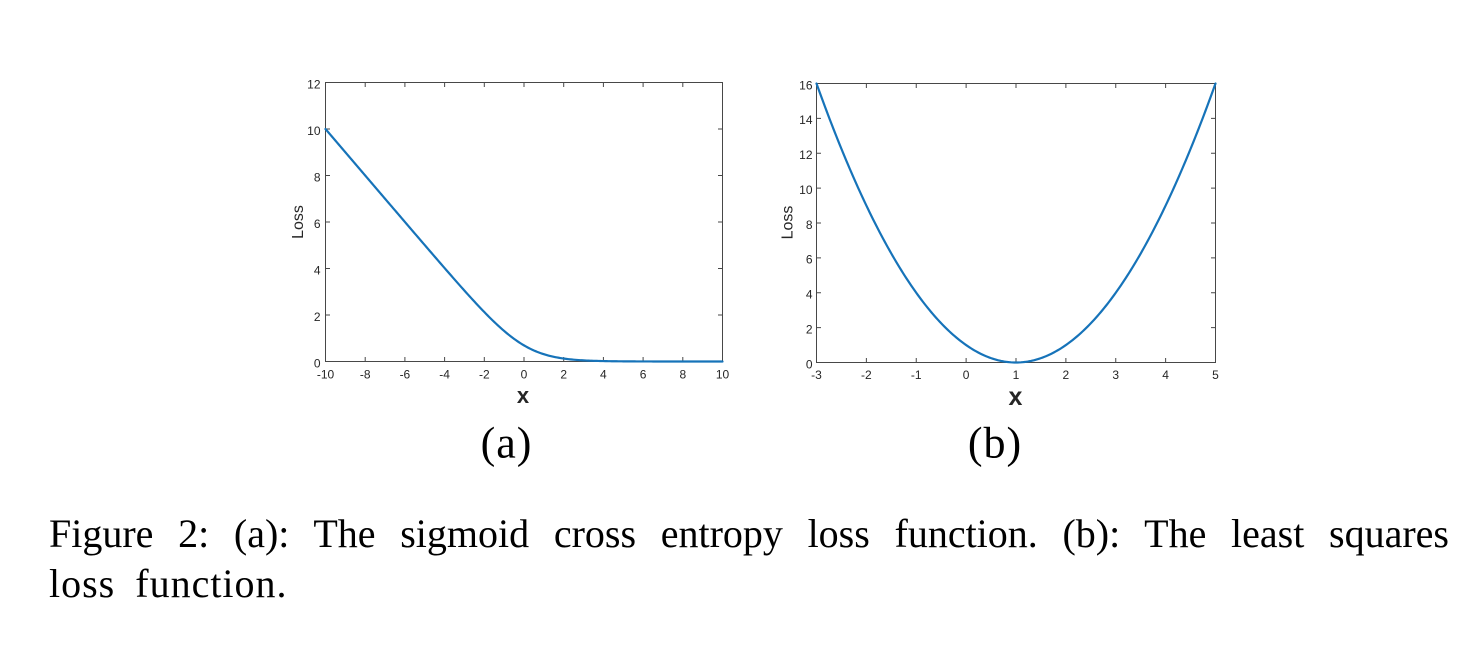 The image size is (1484, 649). What do you see at coordinates (806, 120) in the screenshot?
I see `svg-text: 14` at bounding box center [806, 120].